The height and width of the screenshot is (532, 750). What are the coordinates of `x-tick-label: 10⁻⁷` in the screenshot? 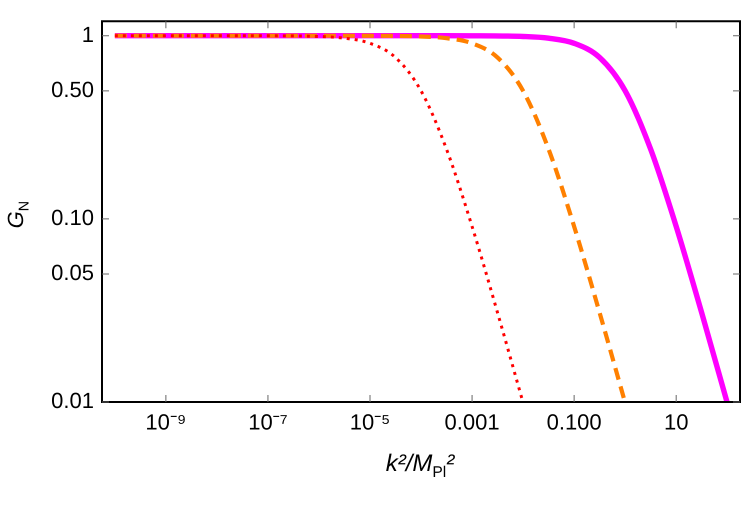 It's located at (268, 421).